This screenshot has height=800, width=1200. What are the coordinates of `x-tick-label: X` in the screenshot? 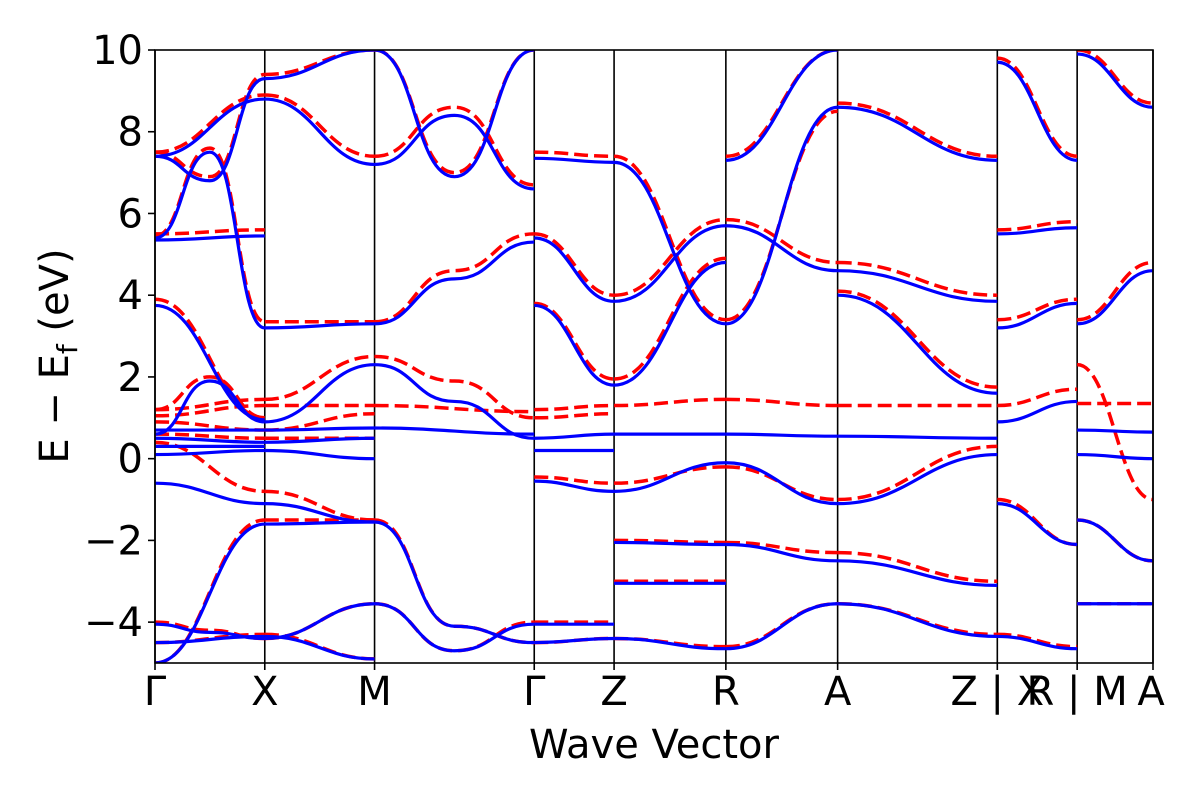 It's located at (264, 692).